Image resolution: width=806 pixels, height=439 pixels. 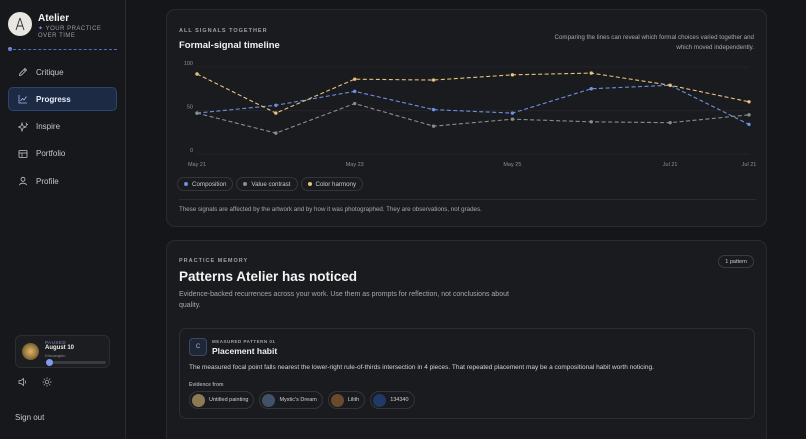 What do you see at coordinates (56, 342) in the screenshot?
I see `player-status: PAUSED` at bounding box center [56, 342].